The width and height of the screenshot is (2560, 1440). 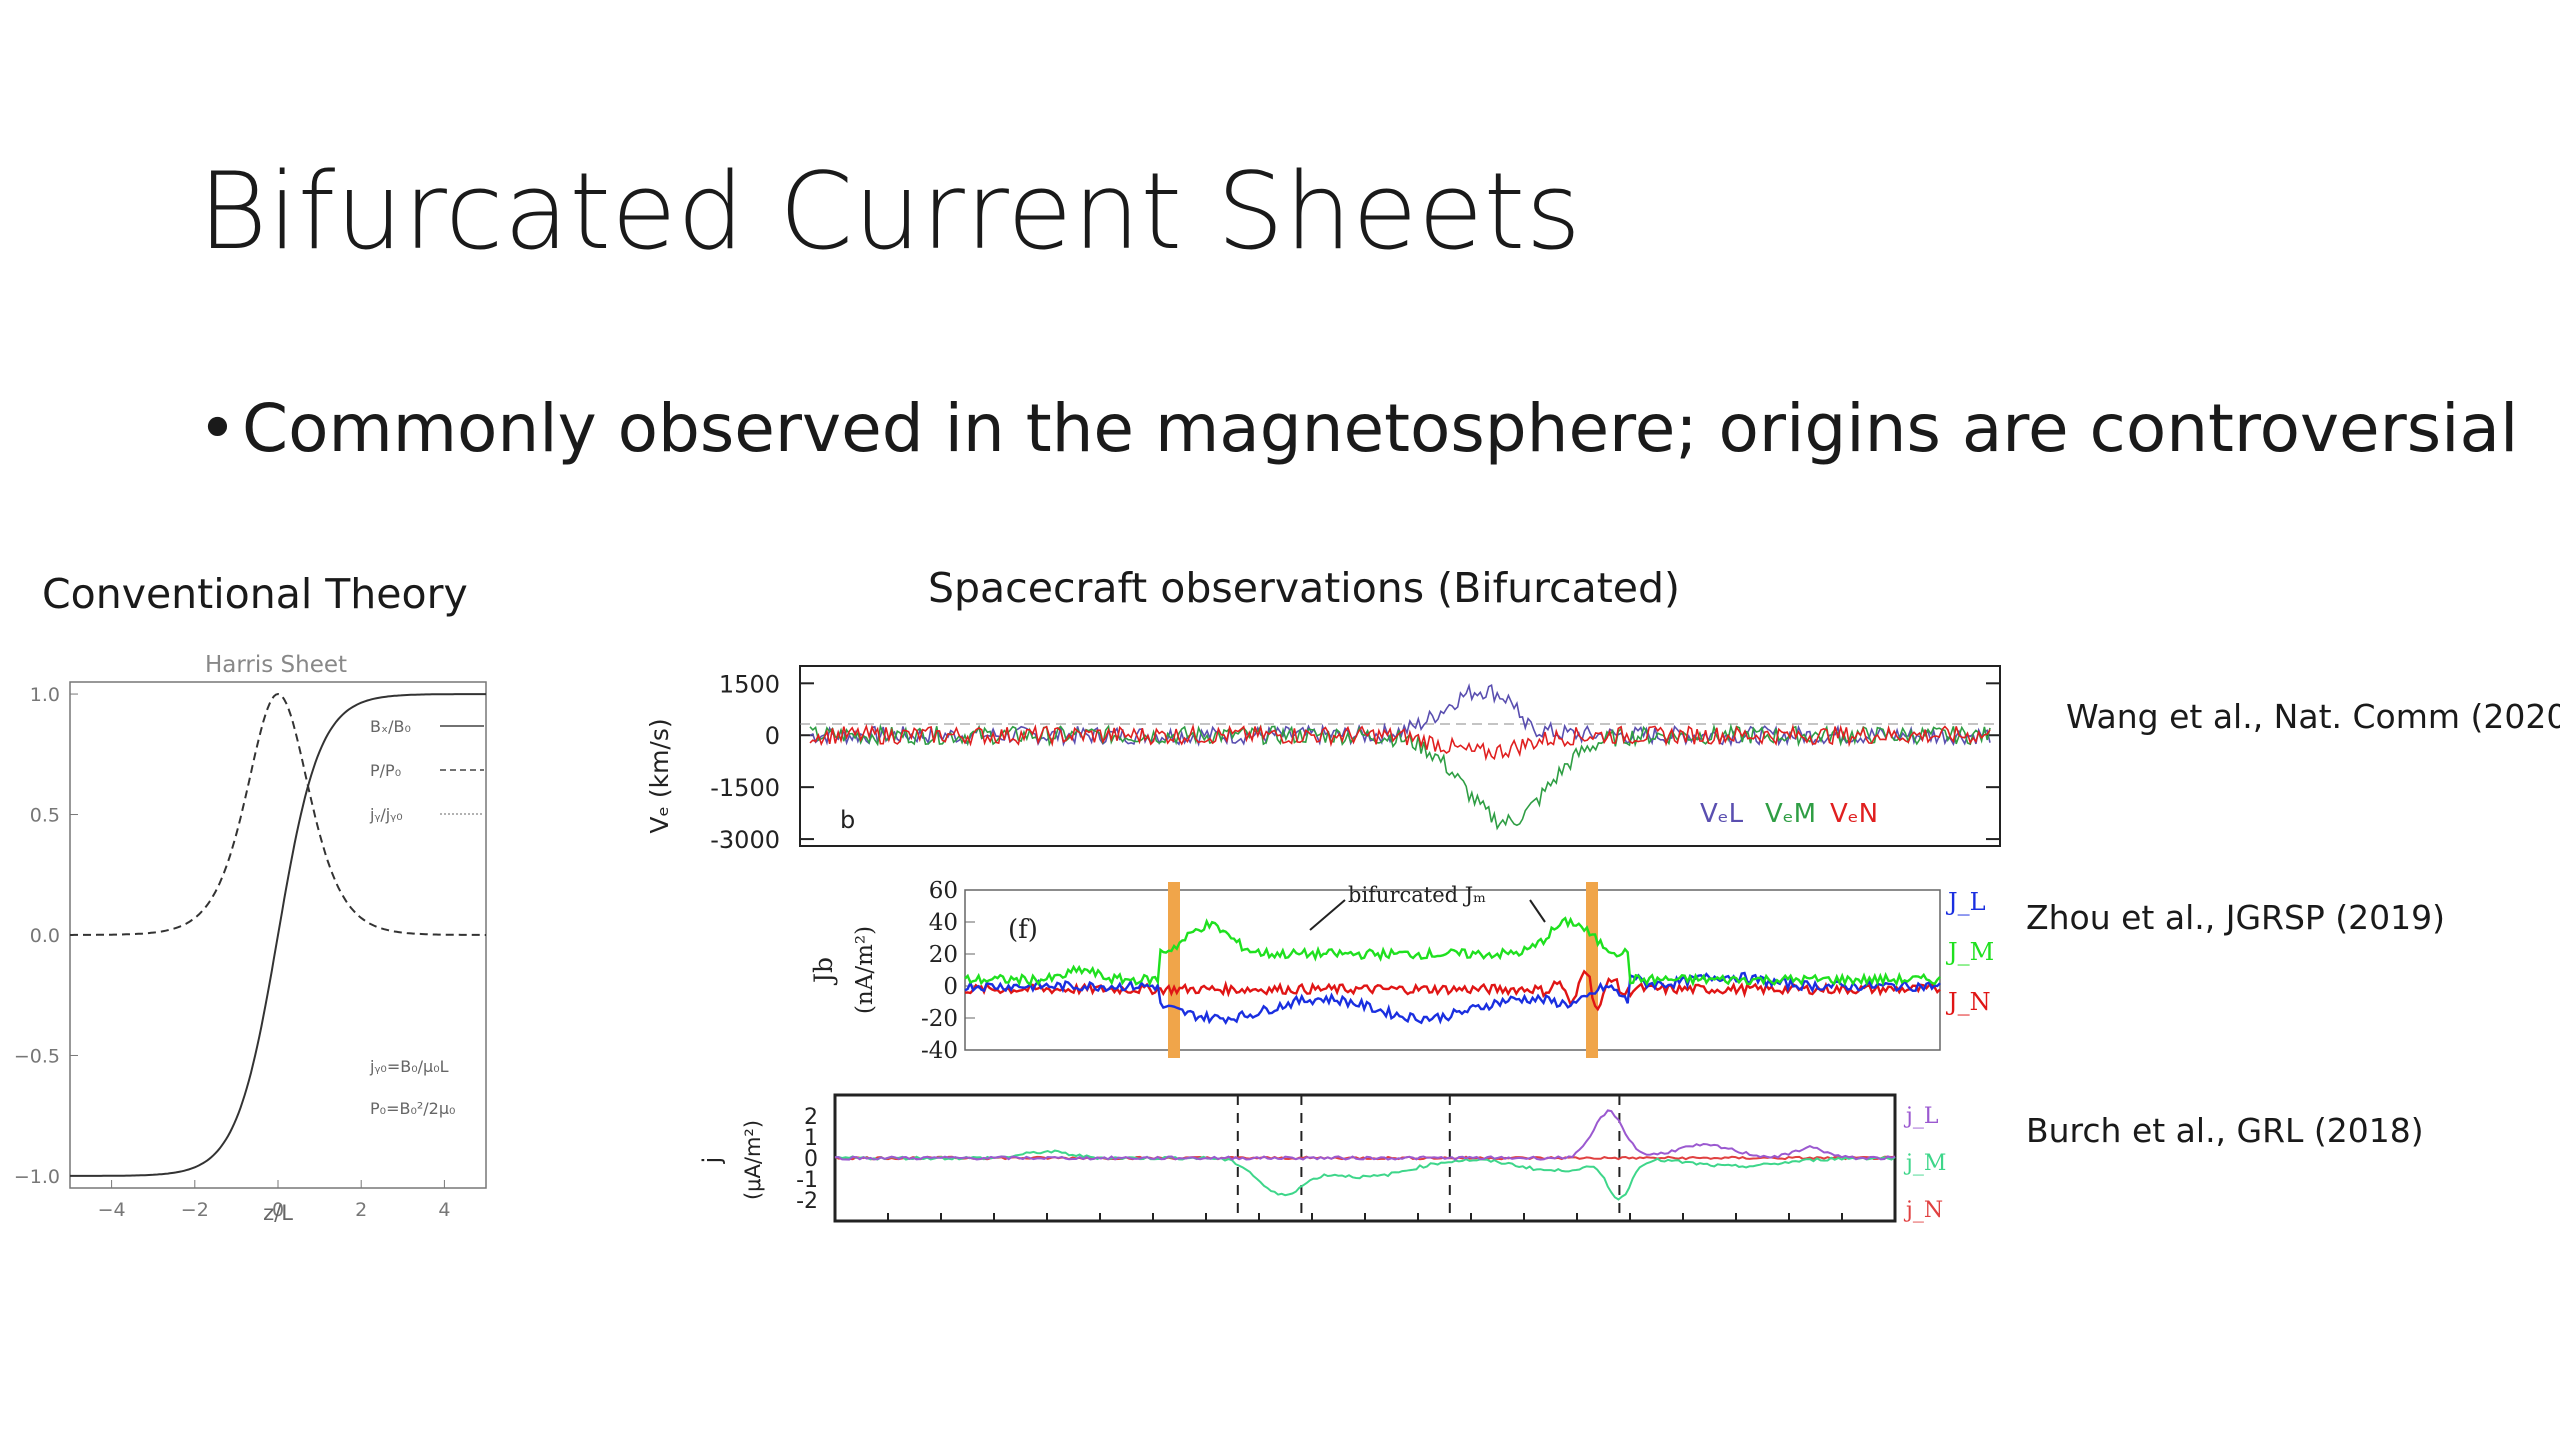 What do you see at coordinates (195, 1210) in the screenshot?
I see `x-tick-label: −2` at bounding box center [195, 1210].